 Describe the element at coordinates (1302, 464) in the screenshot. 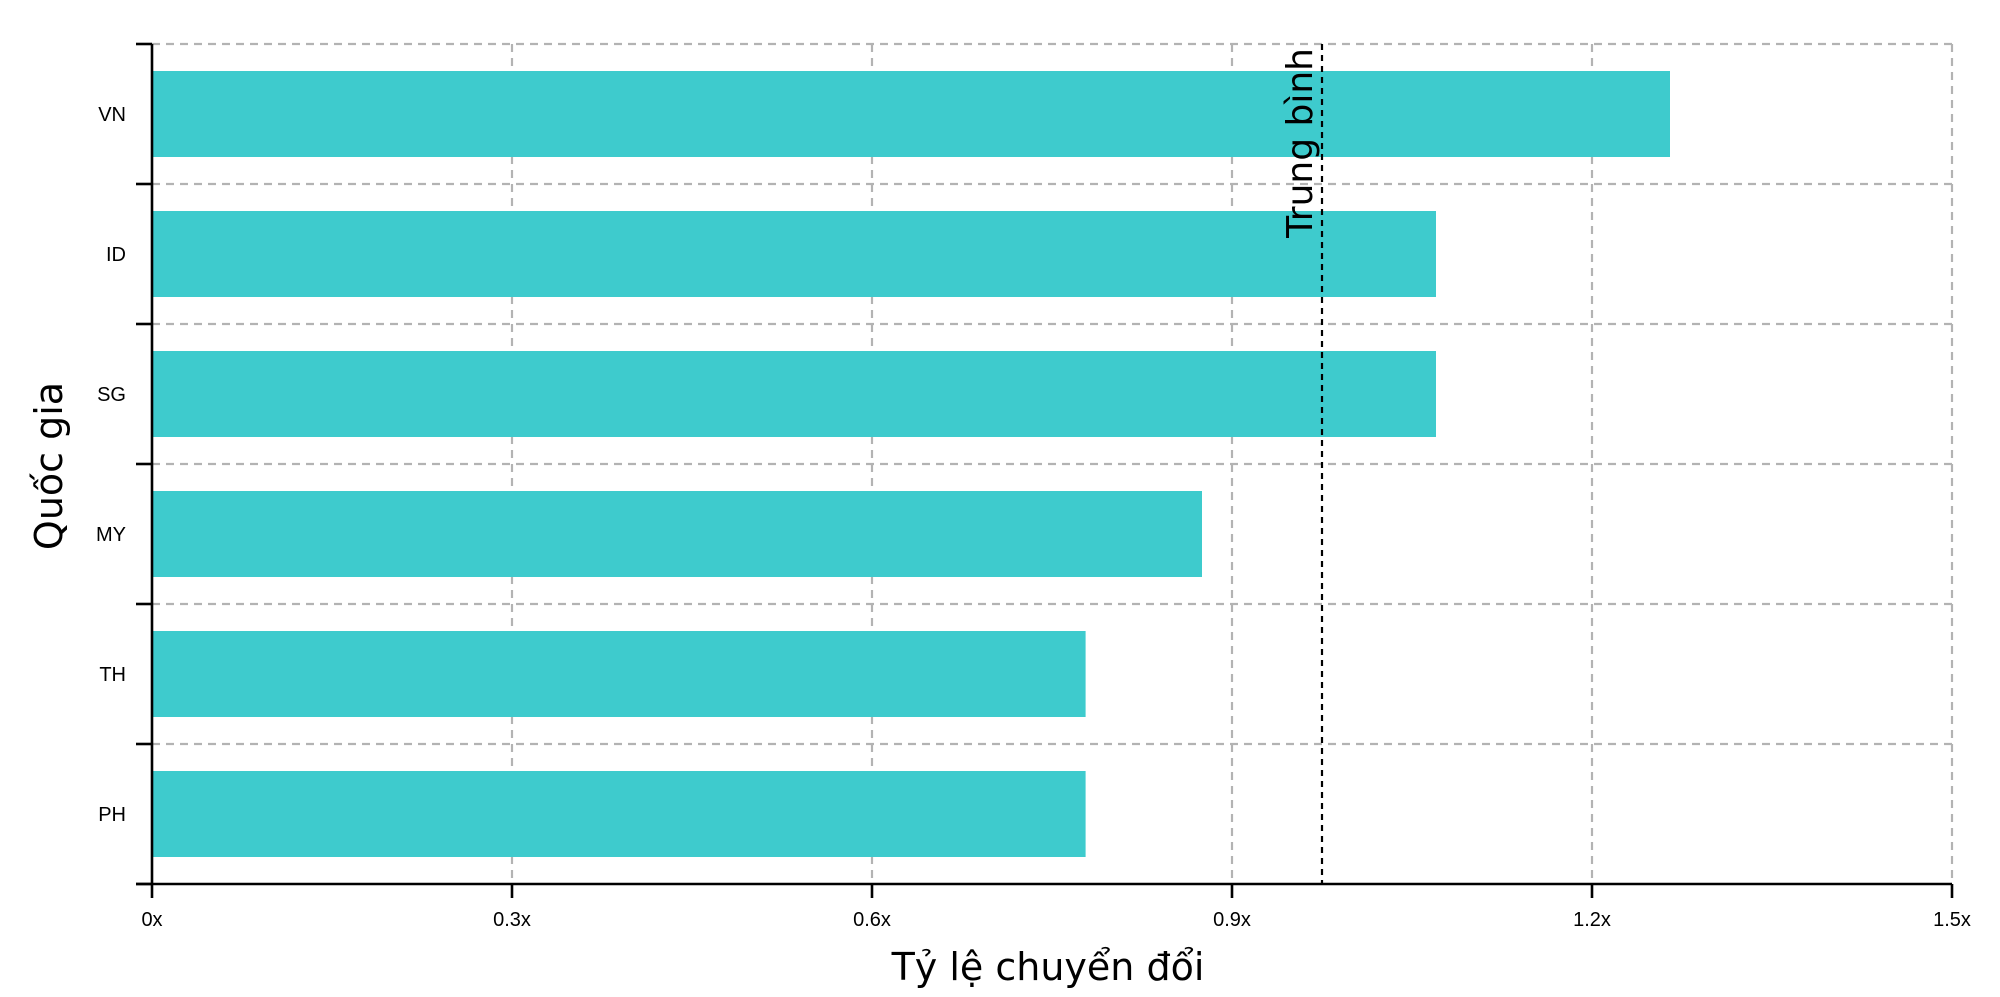

I see `reference-line-group: Trung bình` at that location.